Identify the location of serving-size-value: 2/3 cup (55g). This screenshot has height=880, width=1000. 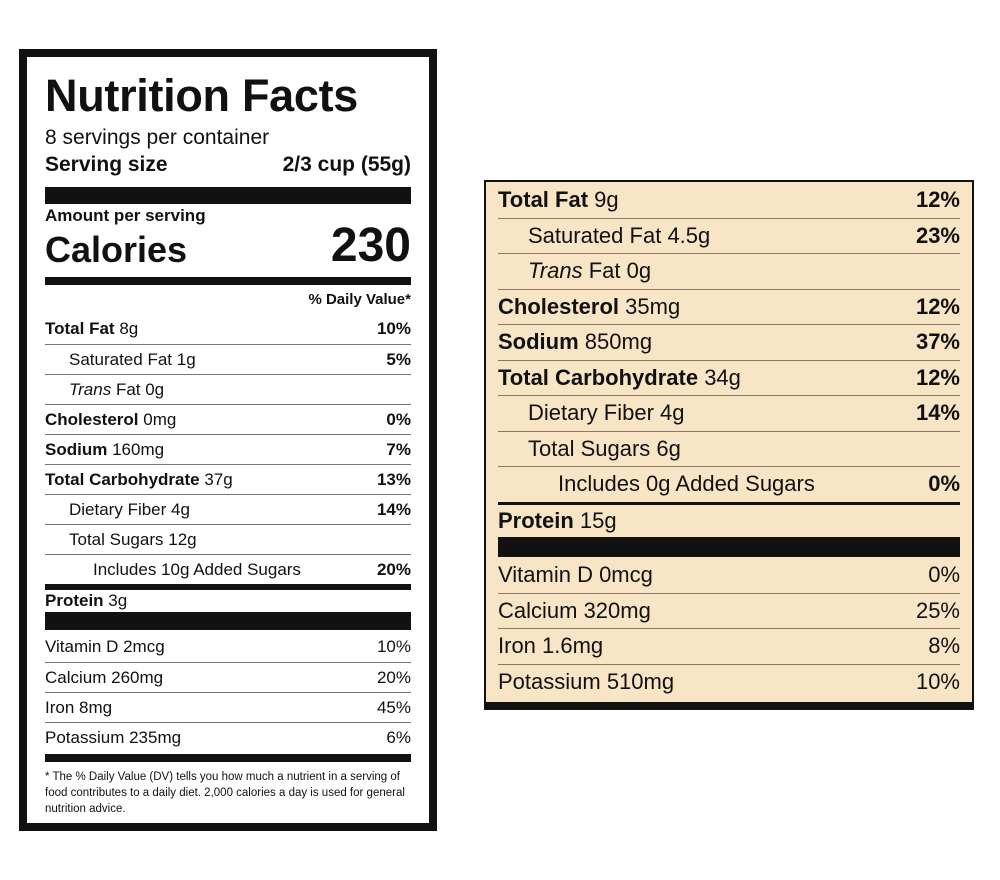
(346, 164).